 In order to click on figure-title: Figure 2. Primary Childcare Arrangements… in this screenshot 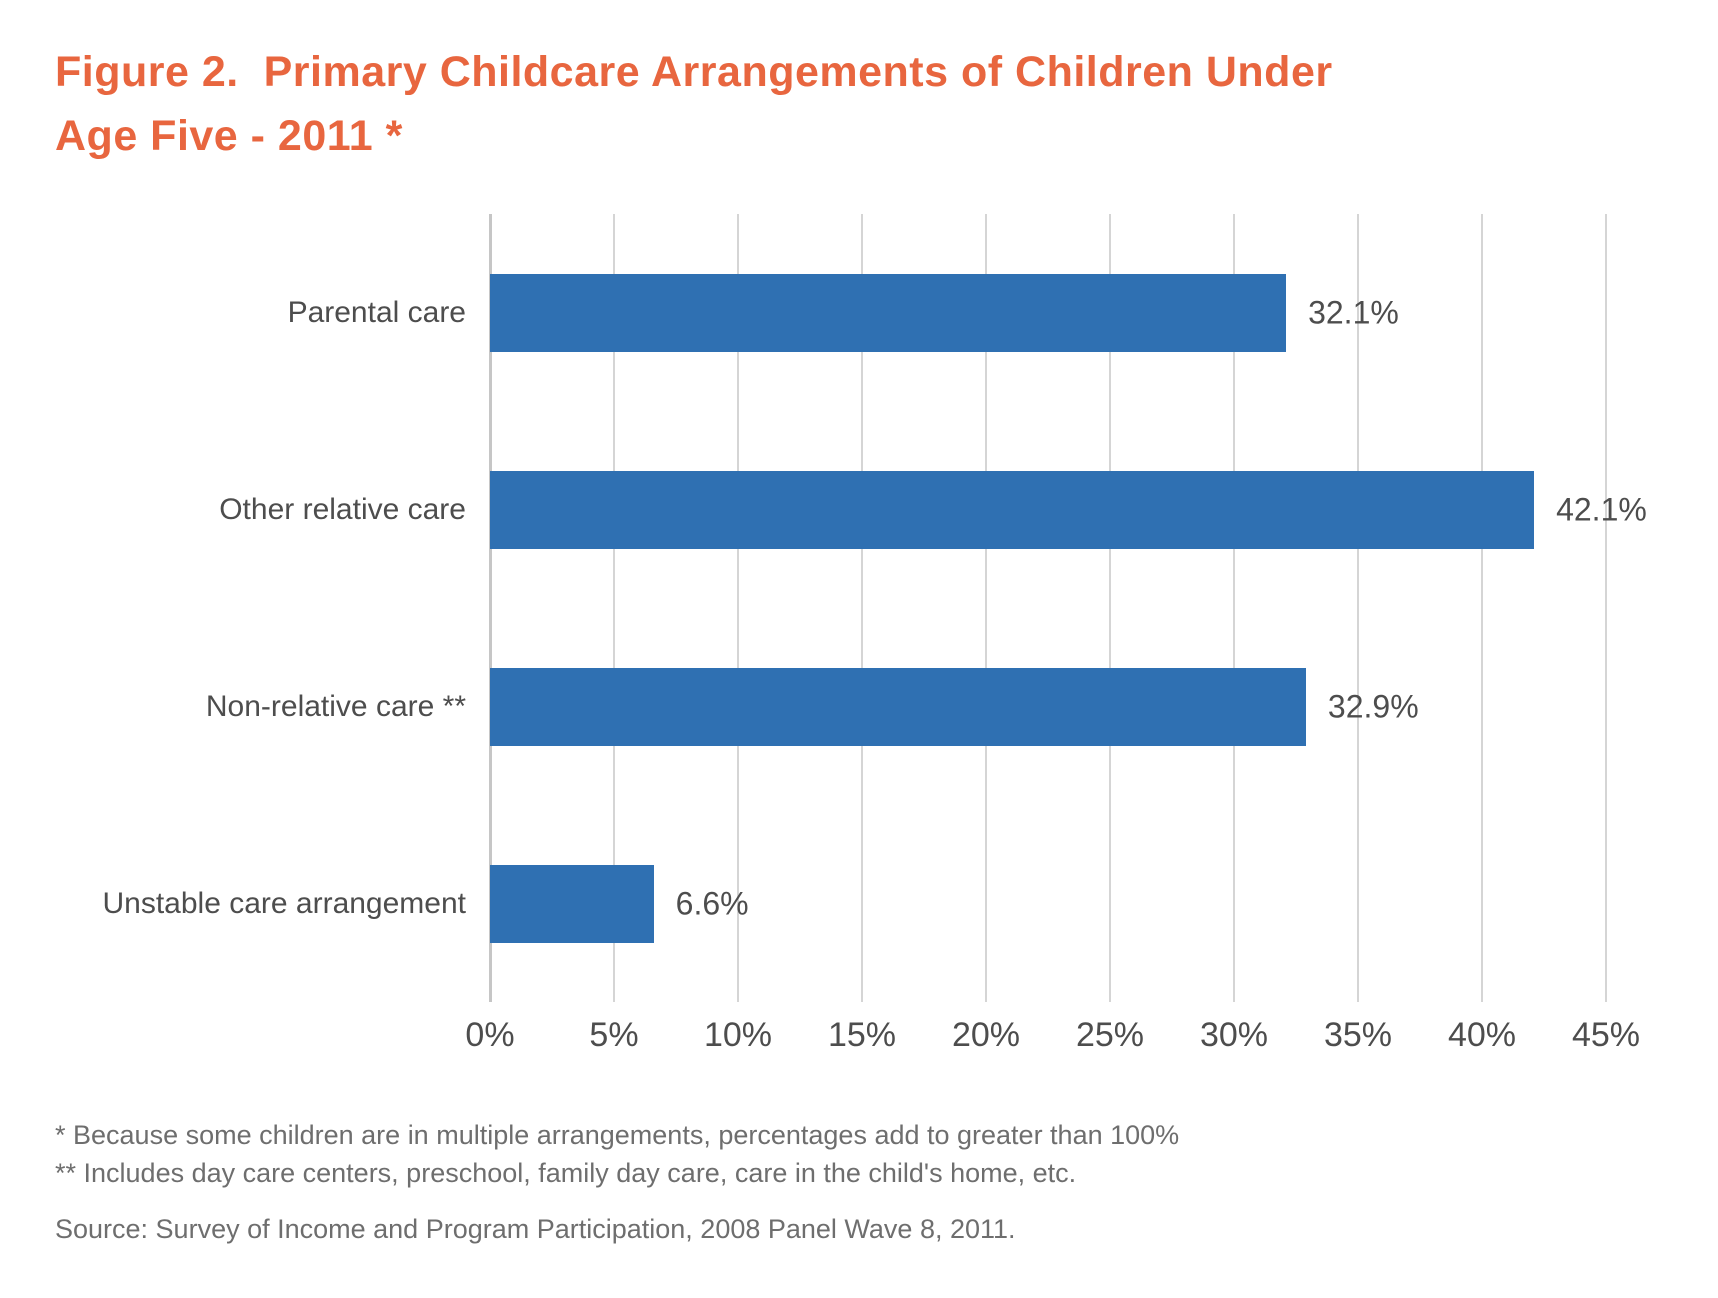, I will do `click(694, 104)`.